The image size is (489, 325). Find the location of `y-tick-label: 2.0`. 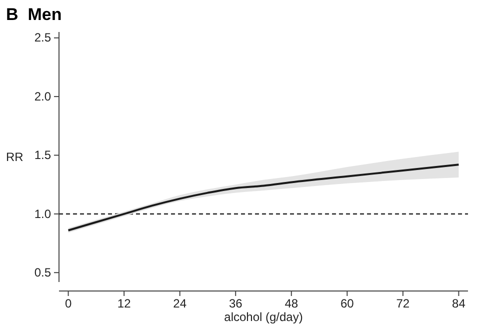

y-tick-label: 2.0 is located at coordinates (43, 96).